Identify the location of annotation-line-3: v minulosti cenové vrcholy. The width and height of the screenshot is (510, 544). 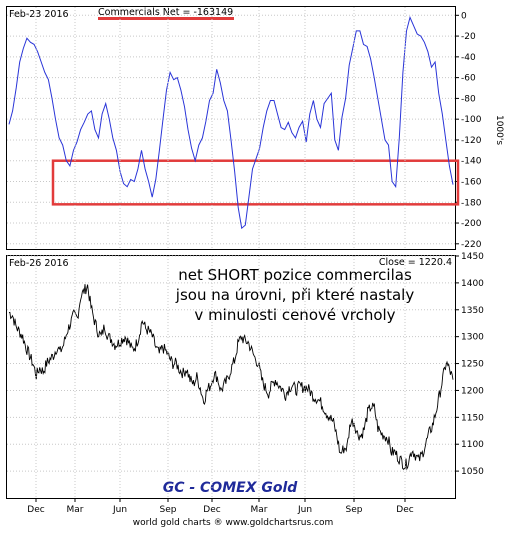
(294, 315).